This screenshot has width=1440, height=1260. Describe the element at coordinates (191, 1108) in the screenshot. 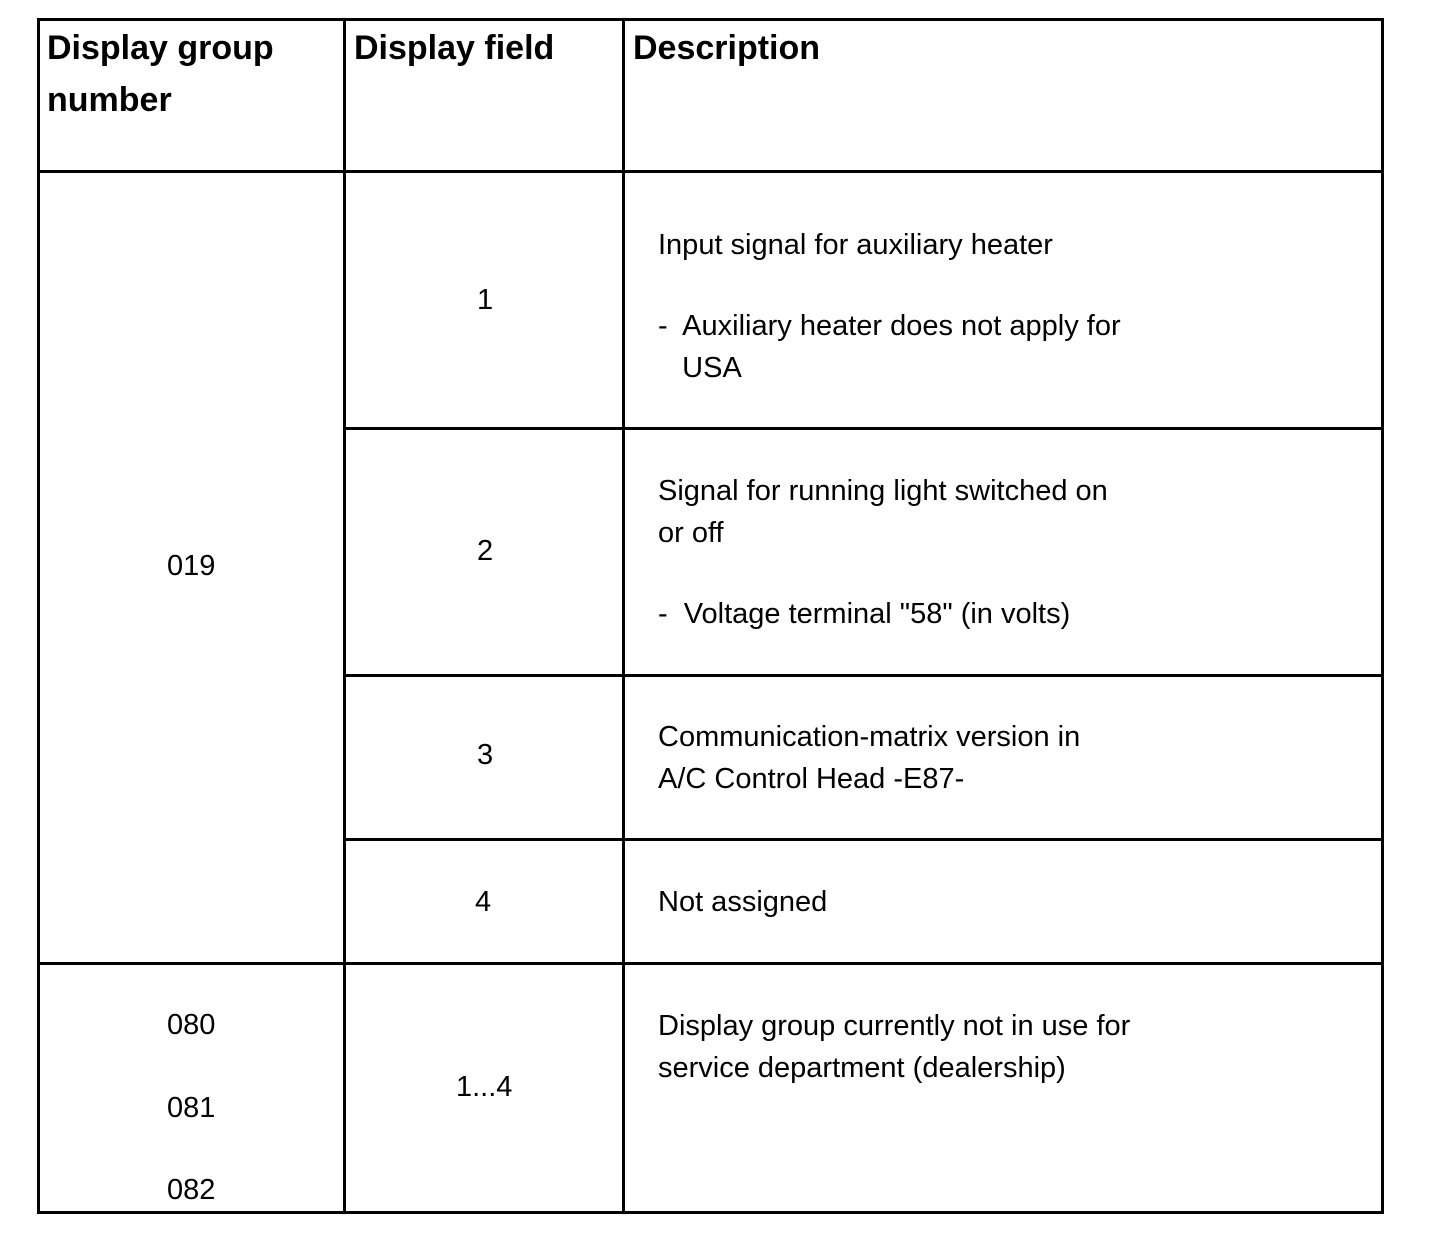

I see `group-number: 081` at that location.